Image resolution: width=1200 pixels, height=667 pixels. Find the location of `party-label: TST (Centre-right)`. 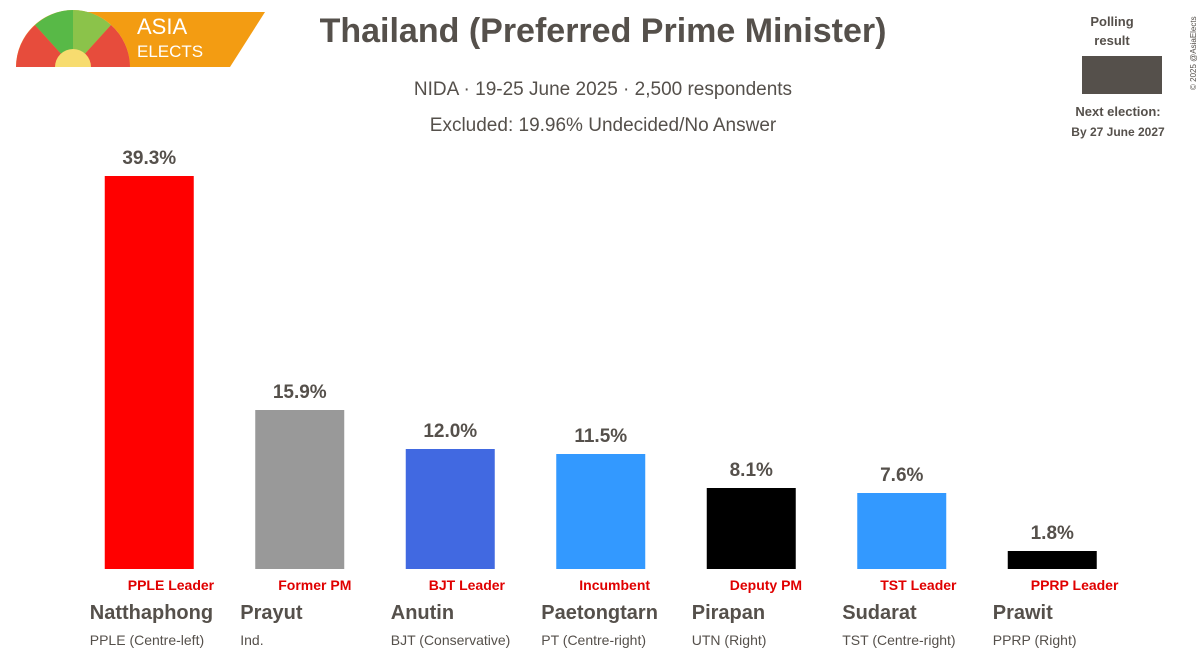

party-label: TST (Centre-right) is located at coordinates (898, 640).